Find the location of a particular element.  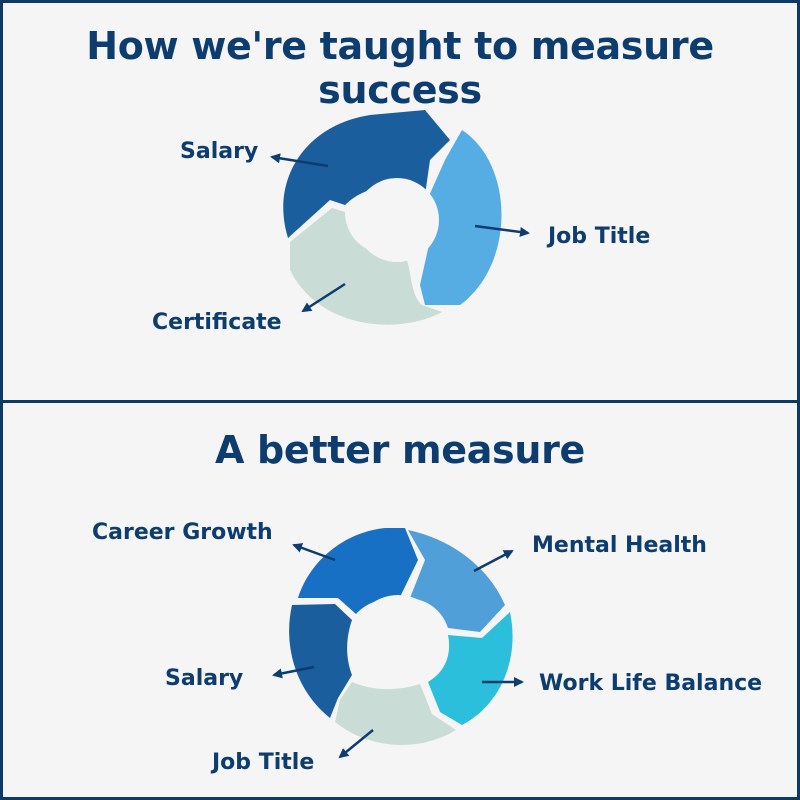

label-job-title: Job Title is located at coordinates (598, 236).